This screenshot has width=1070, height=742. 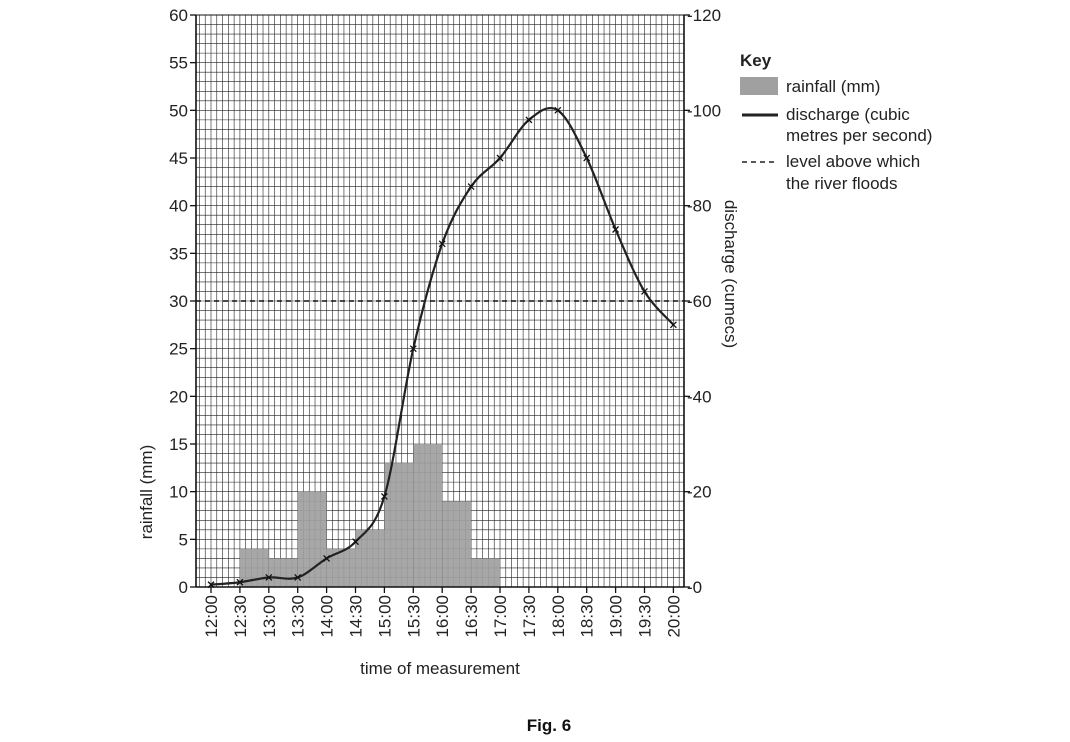 I want to click on x-tick-label: 17:00, so click(x=500, y=616).